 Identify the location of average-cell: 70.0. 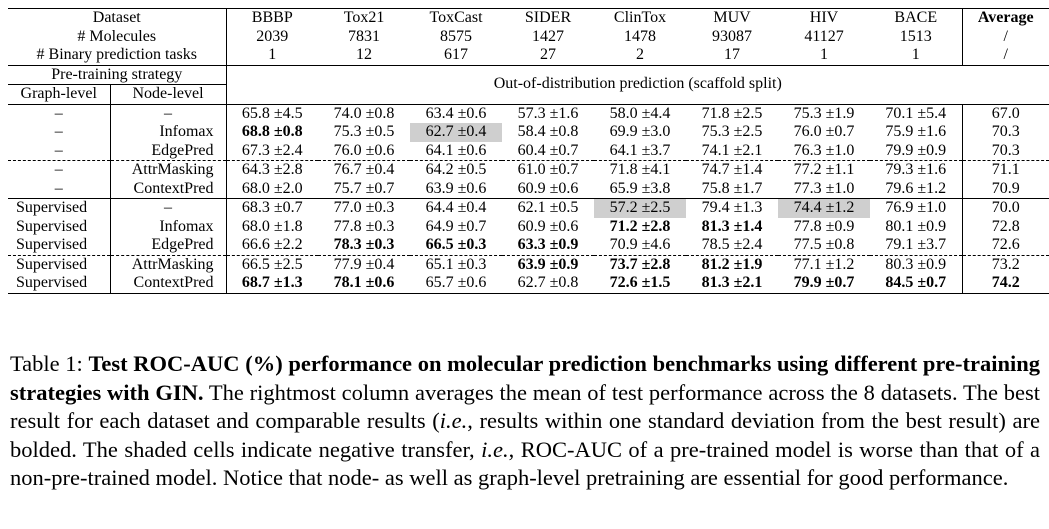
(1005, 208).